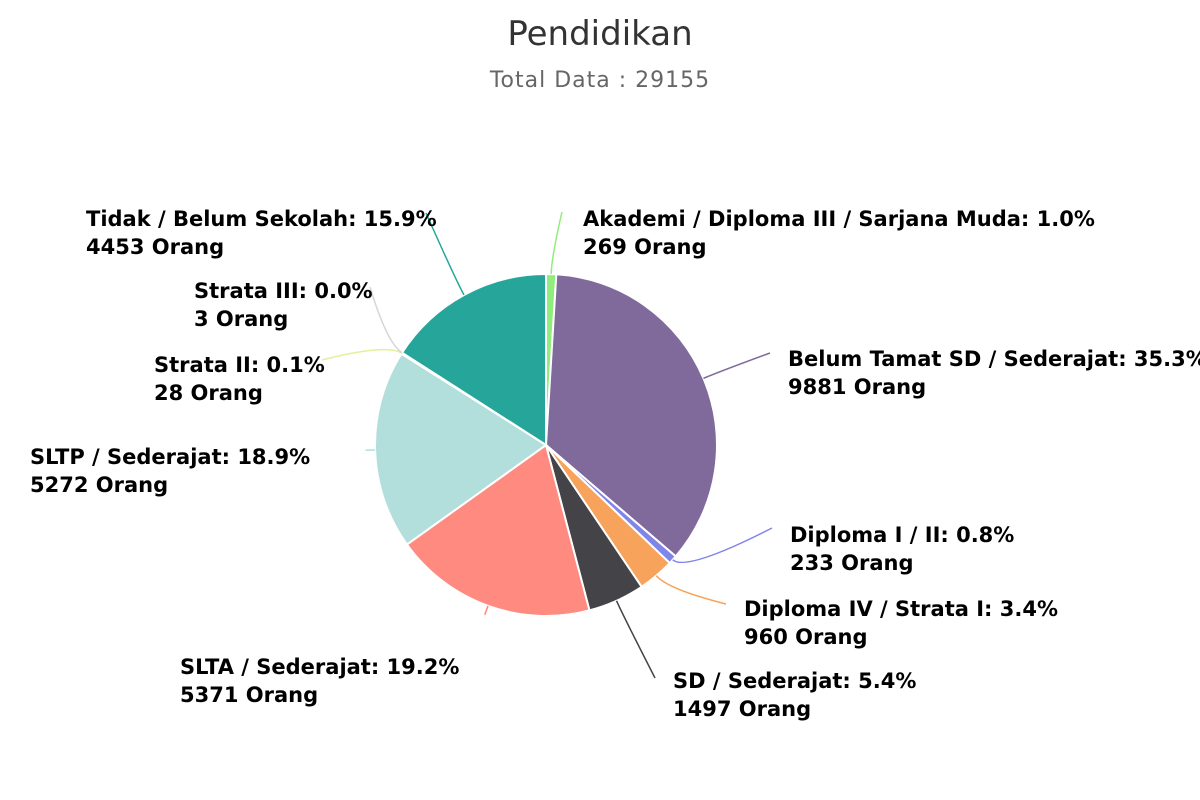 Image resolution: width=1200 pixels, height=800 pixels. I want to click on slice-label: SLTA / Sederajat: 19.2%, so click(319, 667).